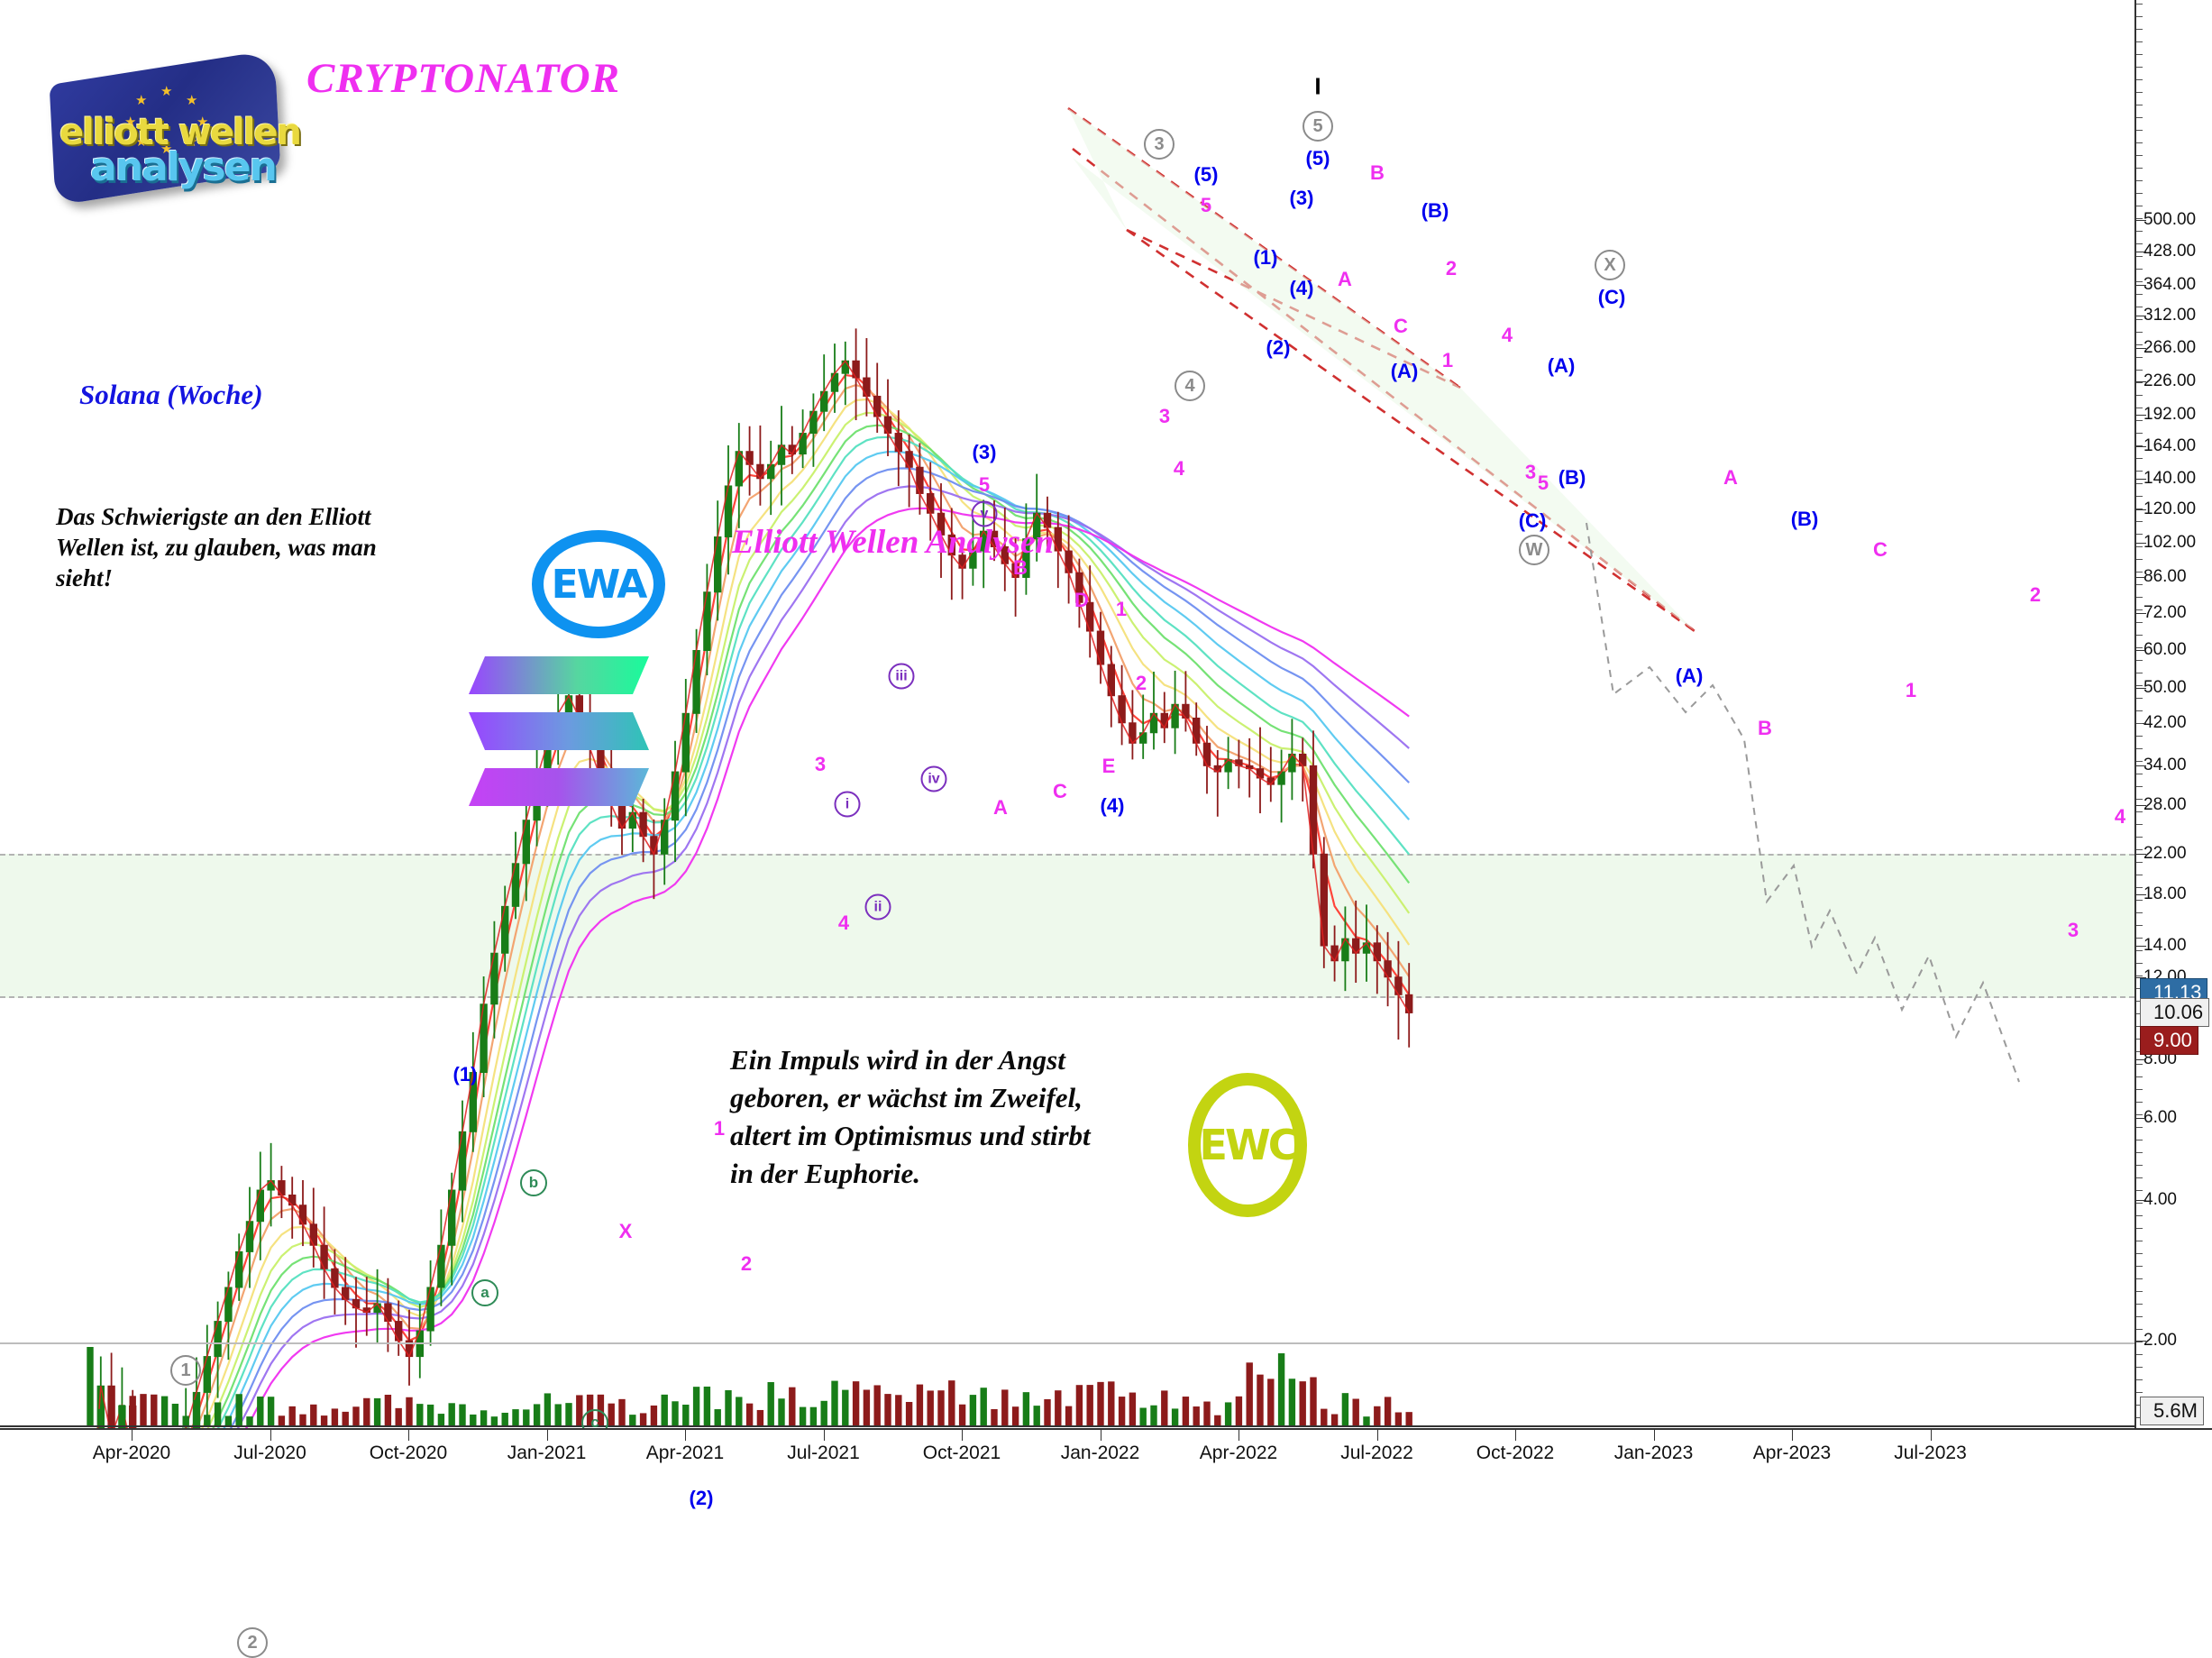 Image resolution: width=2212 pixels, height=1658 pixels. Describe the element at coordinates (2165, 722) in the screenshot. I see `price-tick-label: 42.00` at that location.